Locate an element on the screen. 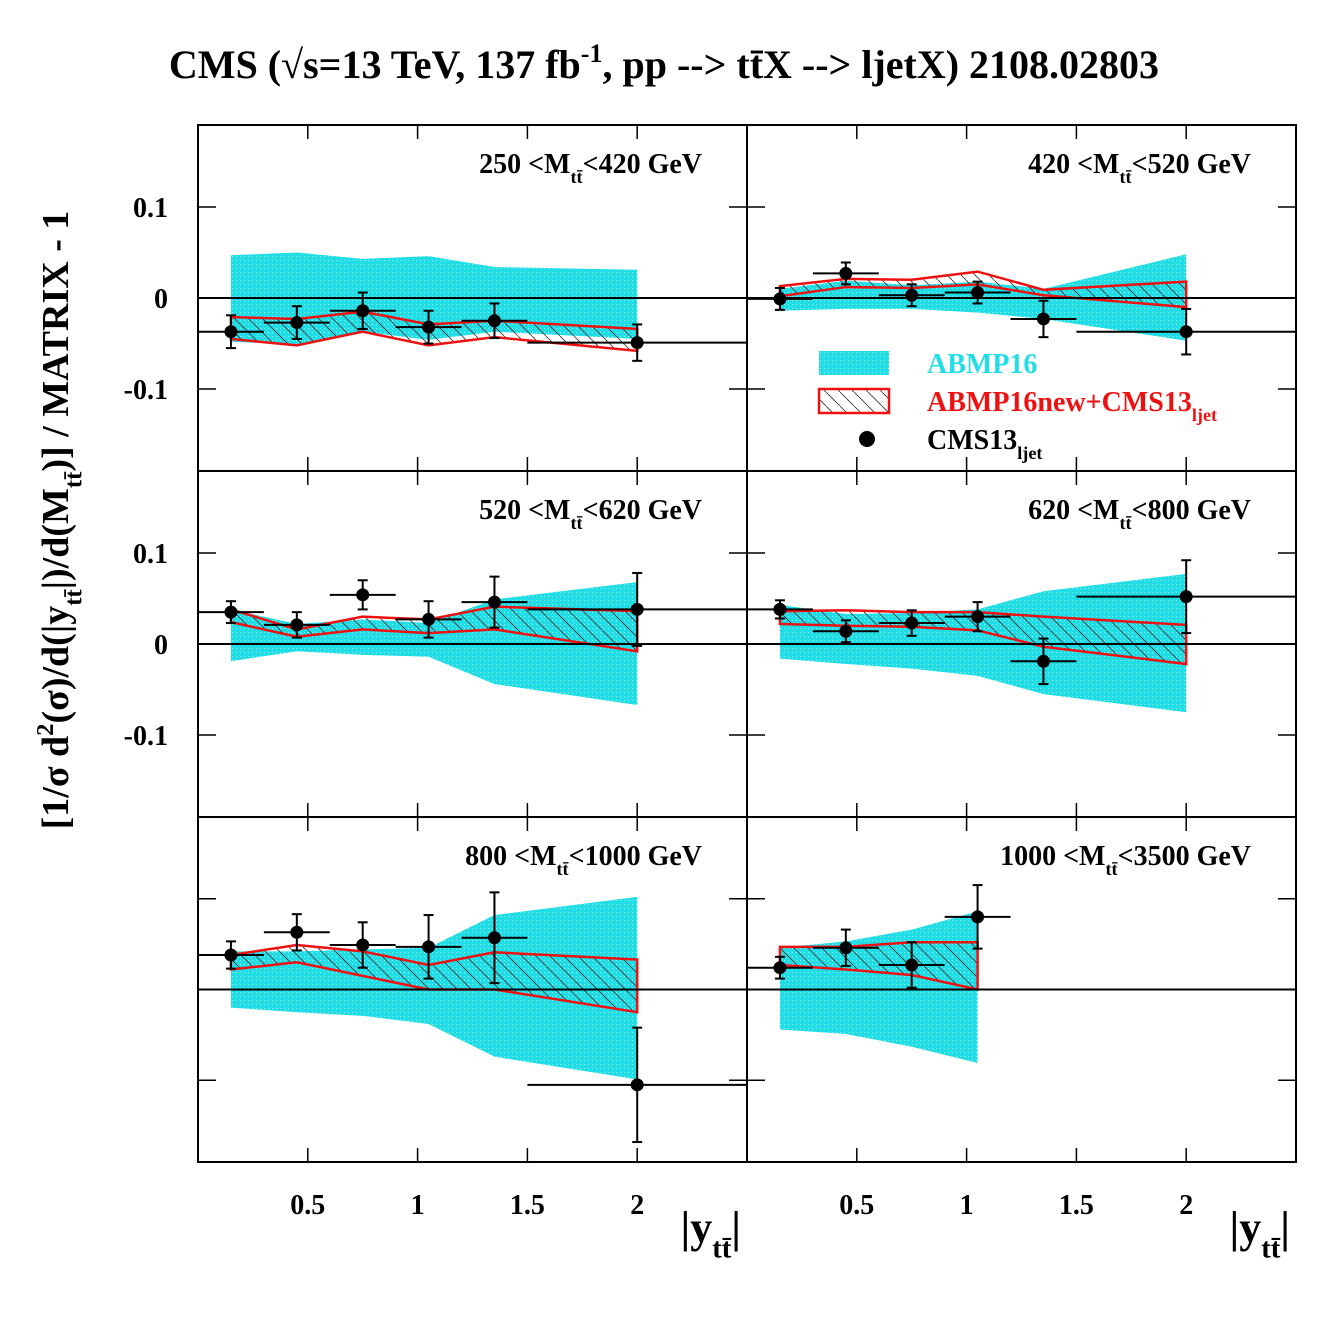 Image resolution: width=1329 pixels, height=1329 pixels. text-part: <800 GeV is located at coordinates (1191, 510).